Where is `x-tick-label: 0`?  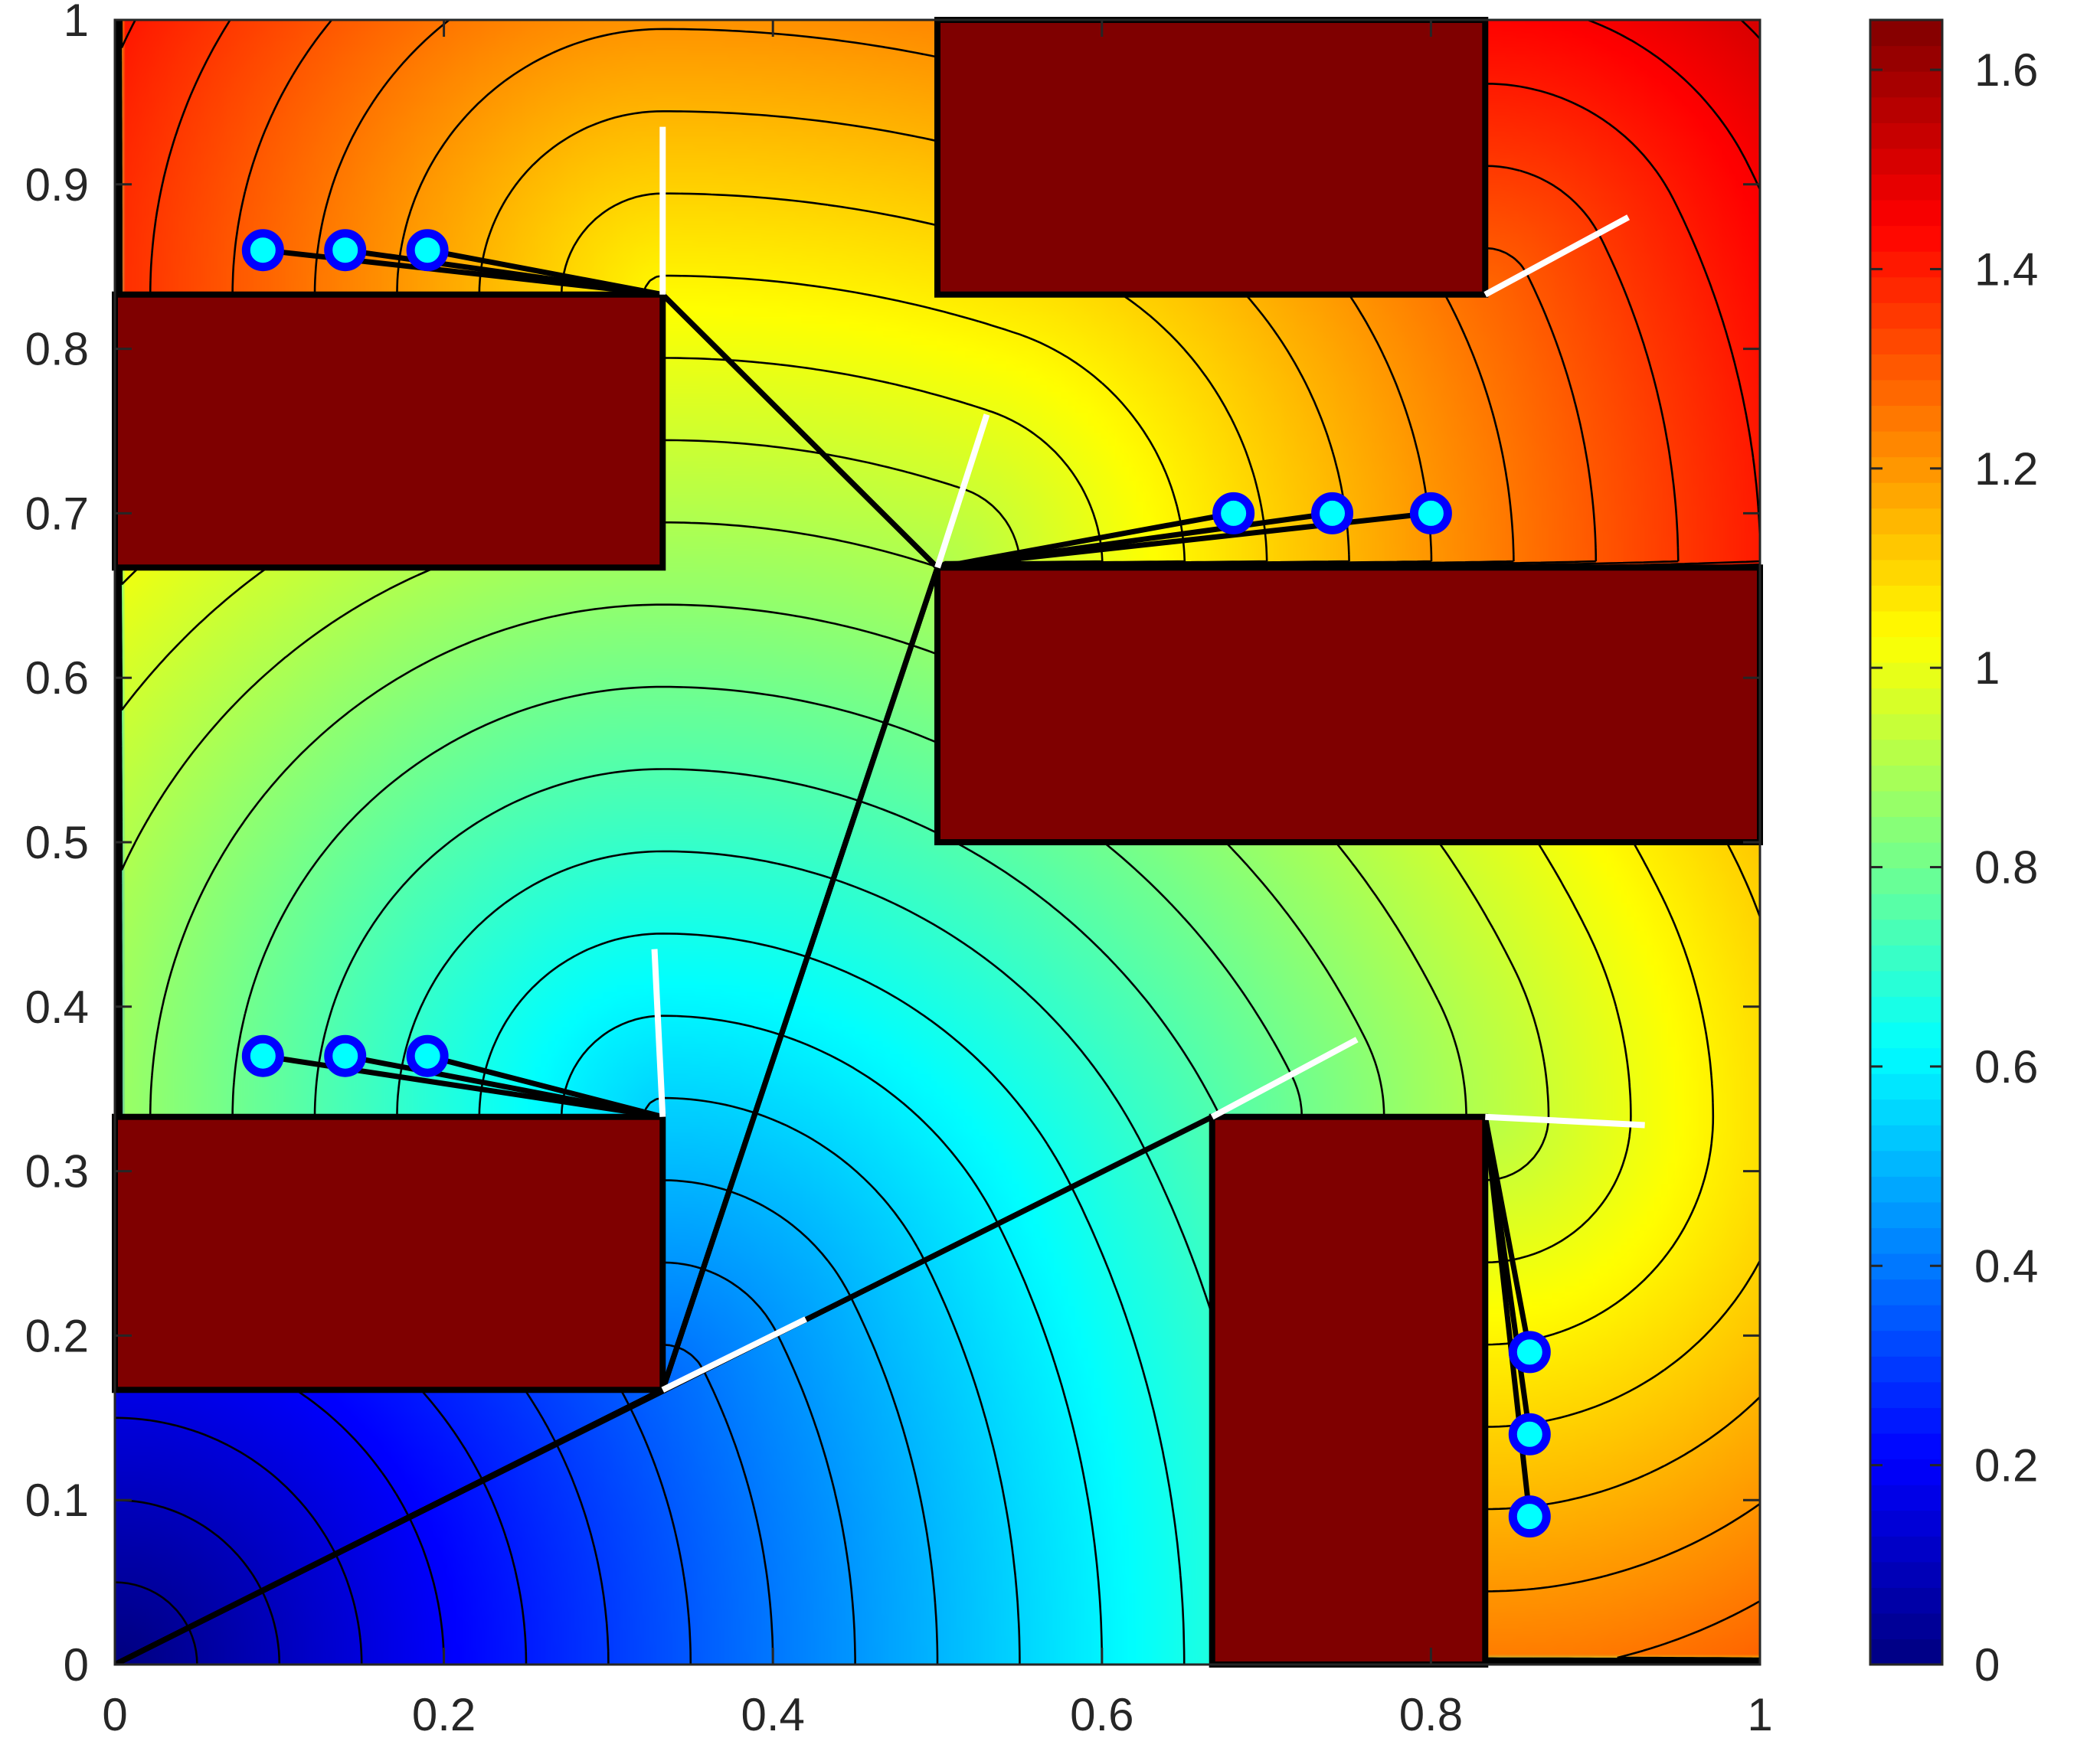
x-tick-label: 0 is located at coordinates (114, 1714).